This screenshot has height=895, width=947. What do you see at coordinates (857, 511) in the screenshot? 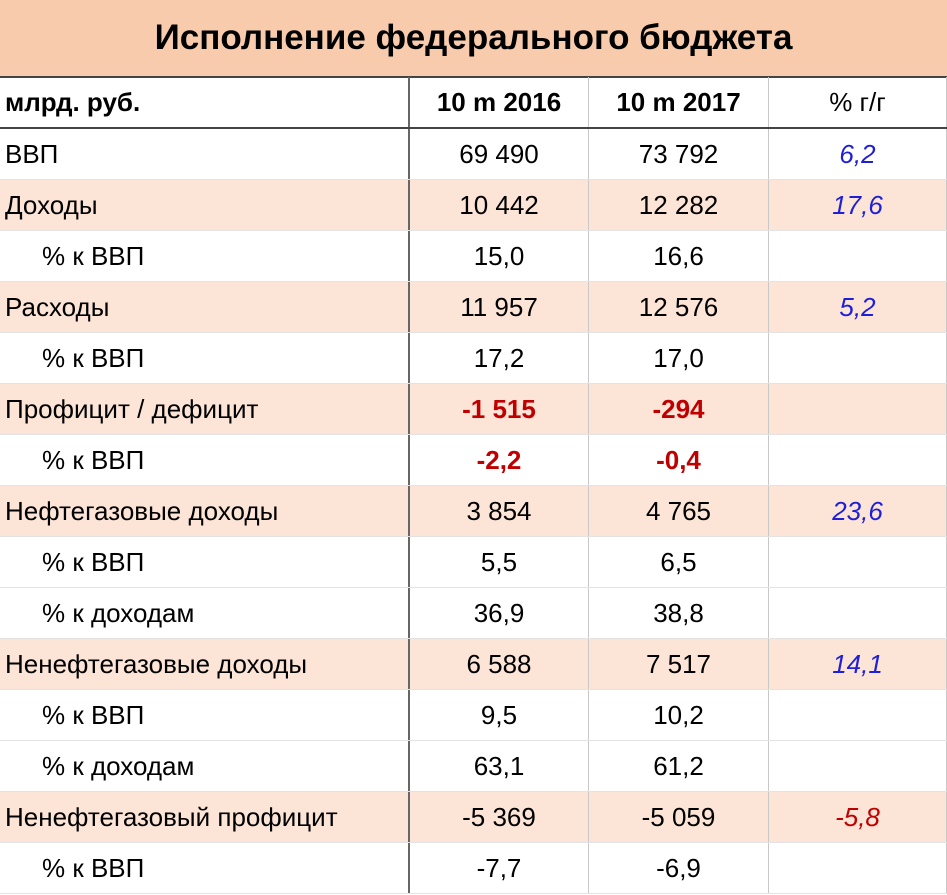
I see `row-value-yoy: 23,6` at bounding box center [857, 511].